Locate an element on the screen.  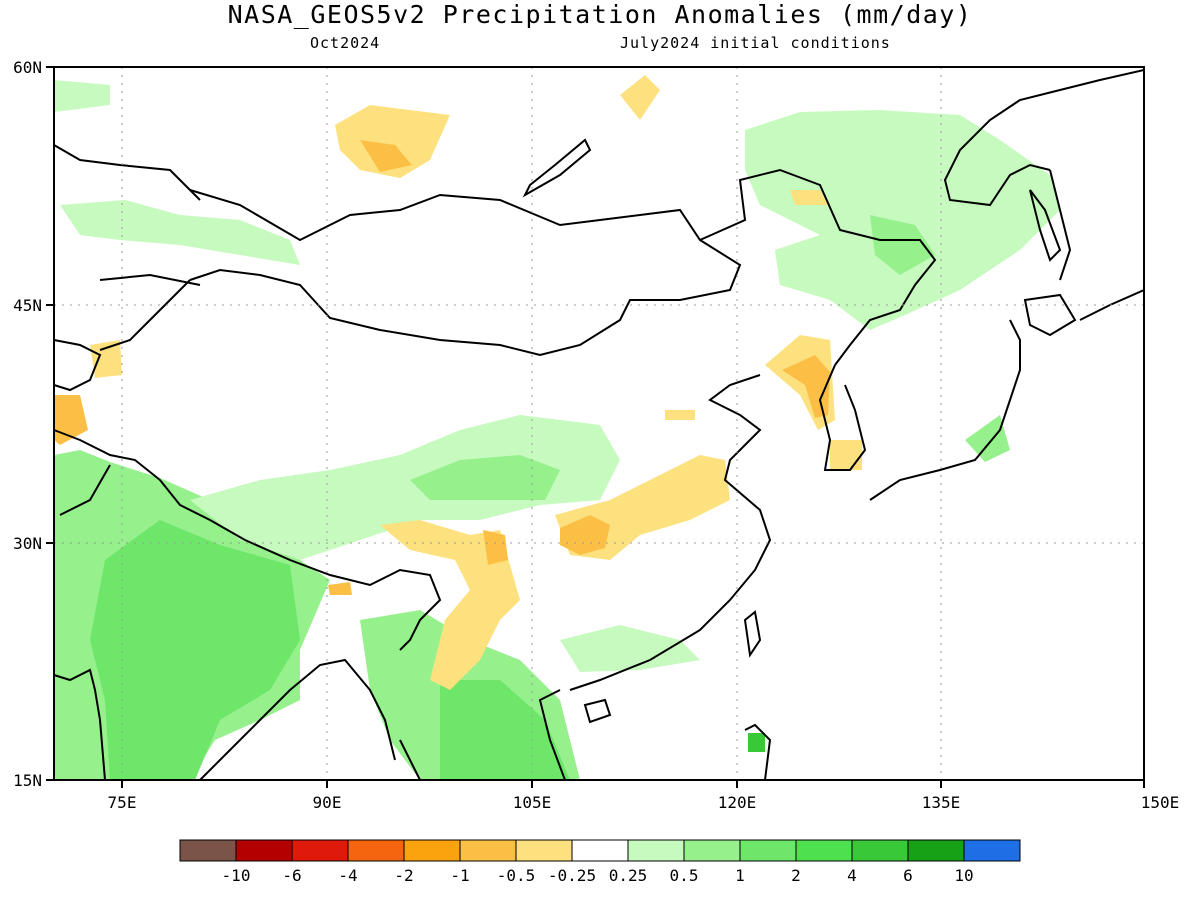
taiwan-positive-anomaly is located at coordinates (756, 742).